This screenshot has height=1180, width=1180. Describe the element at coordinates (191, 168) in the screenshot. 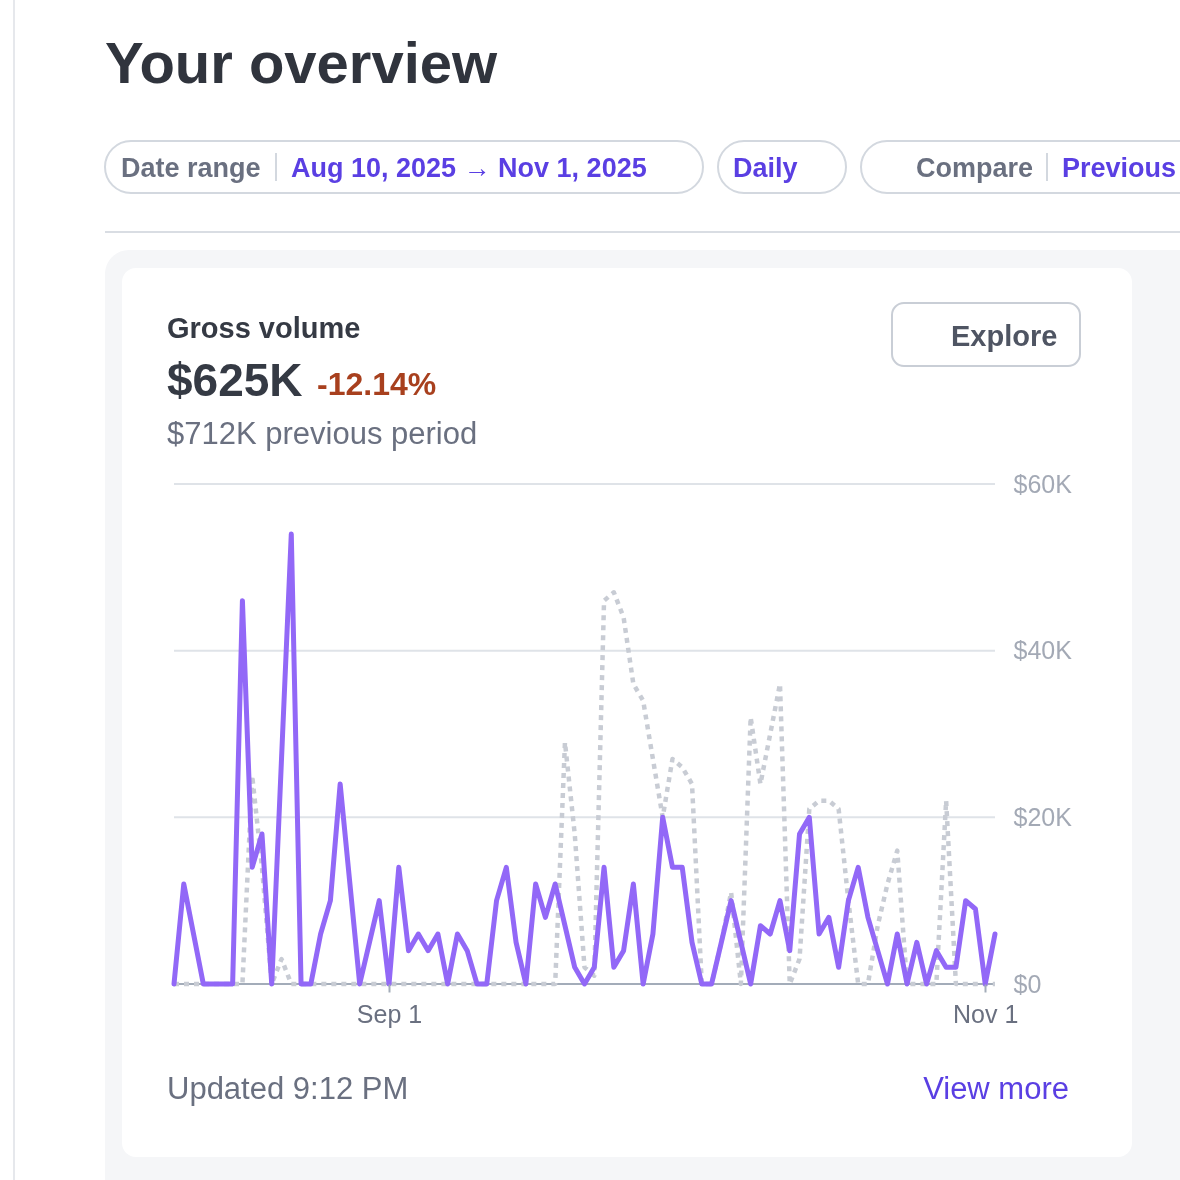

I see `text: Date range` at that location.